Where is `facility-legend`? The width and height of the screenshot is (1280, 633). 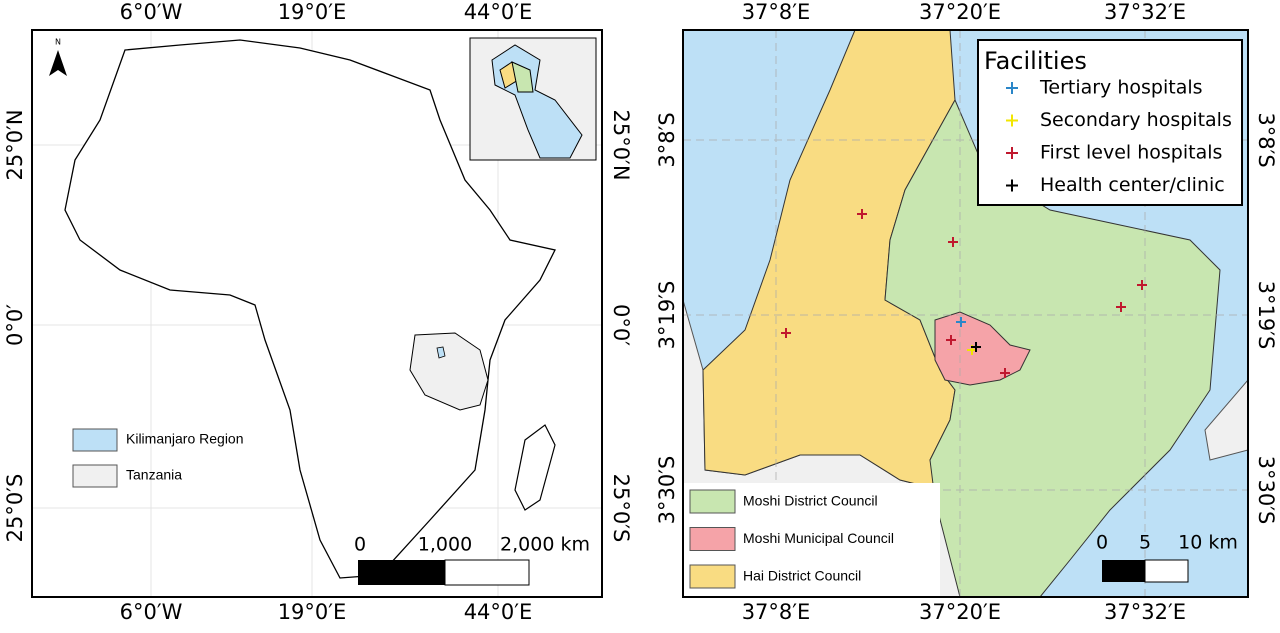 facility-legend is located at coordinates (1110, 122).